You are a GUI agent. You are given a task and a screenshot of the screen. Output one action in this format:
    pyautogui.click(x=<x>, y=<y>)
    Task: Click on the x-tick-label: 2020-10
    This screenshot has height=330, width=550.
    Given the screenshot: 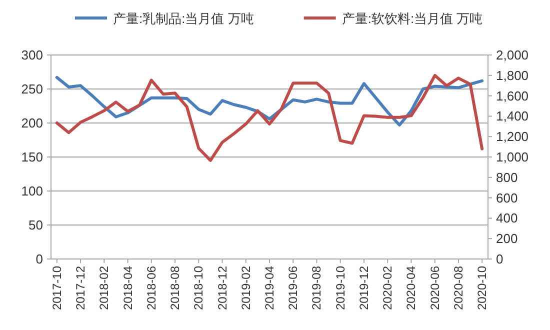 What is the action you would take?
    pyautogui.click(x=482, y=288)
    